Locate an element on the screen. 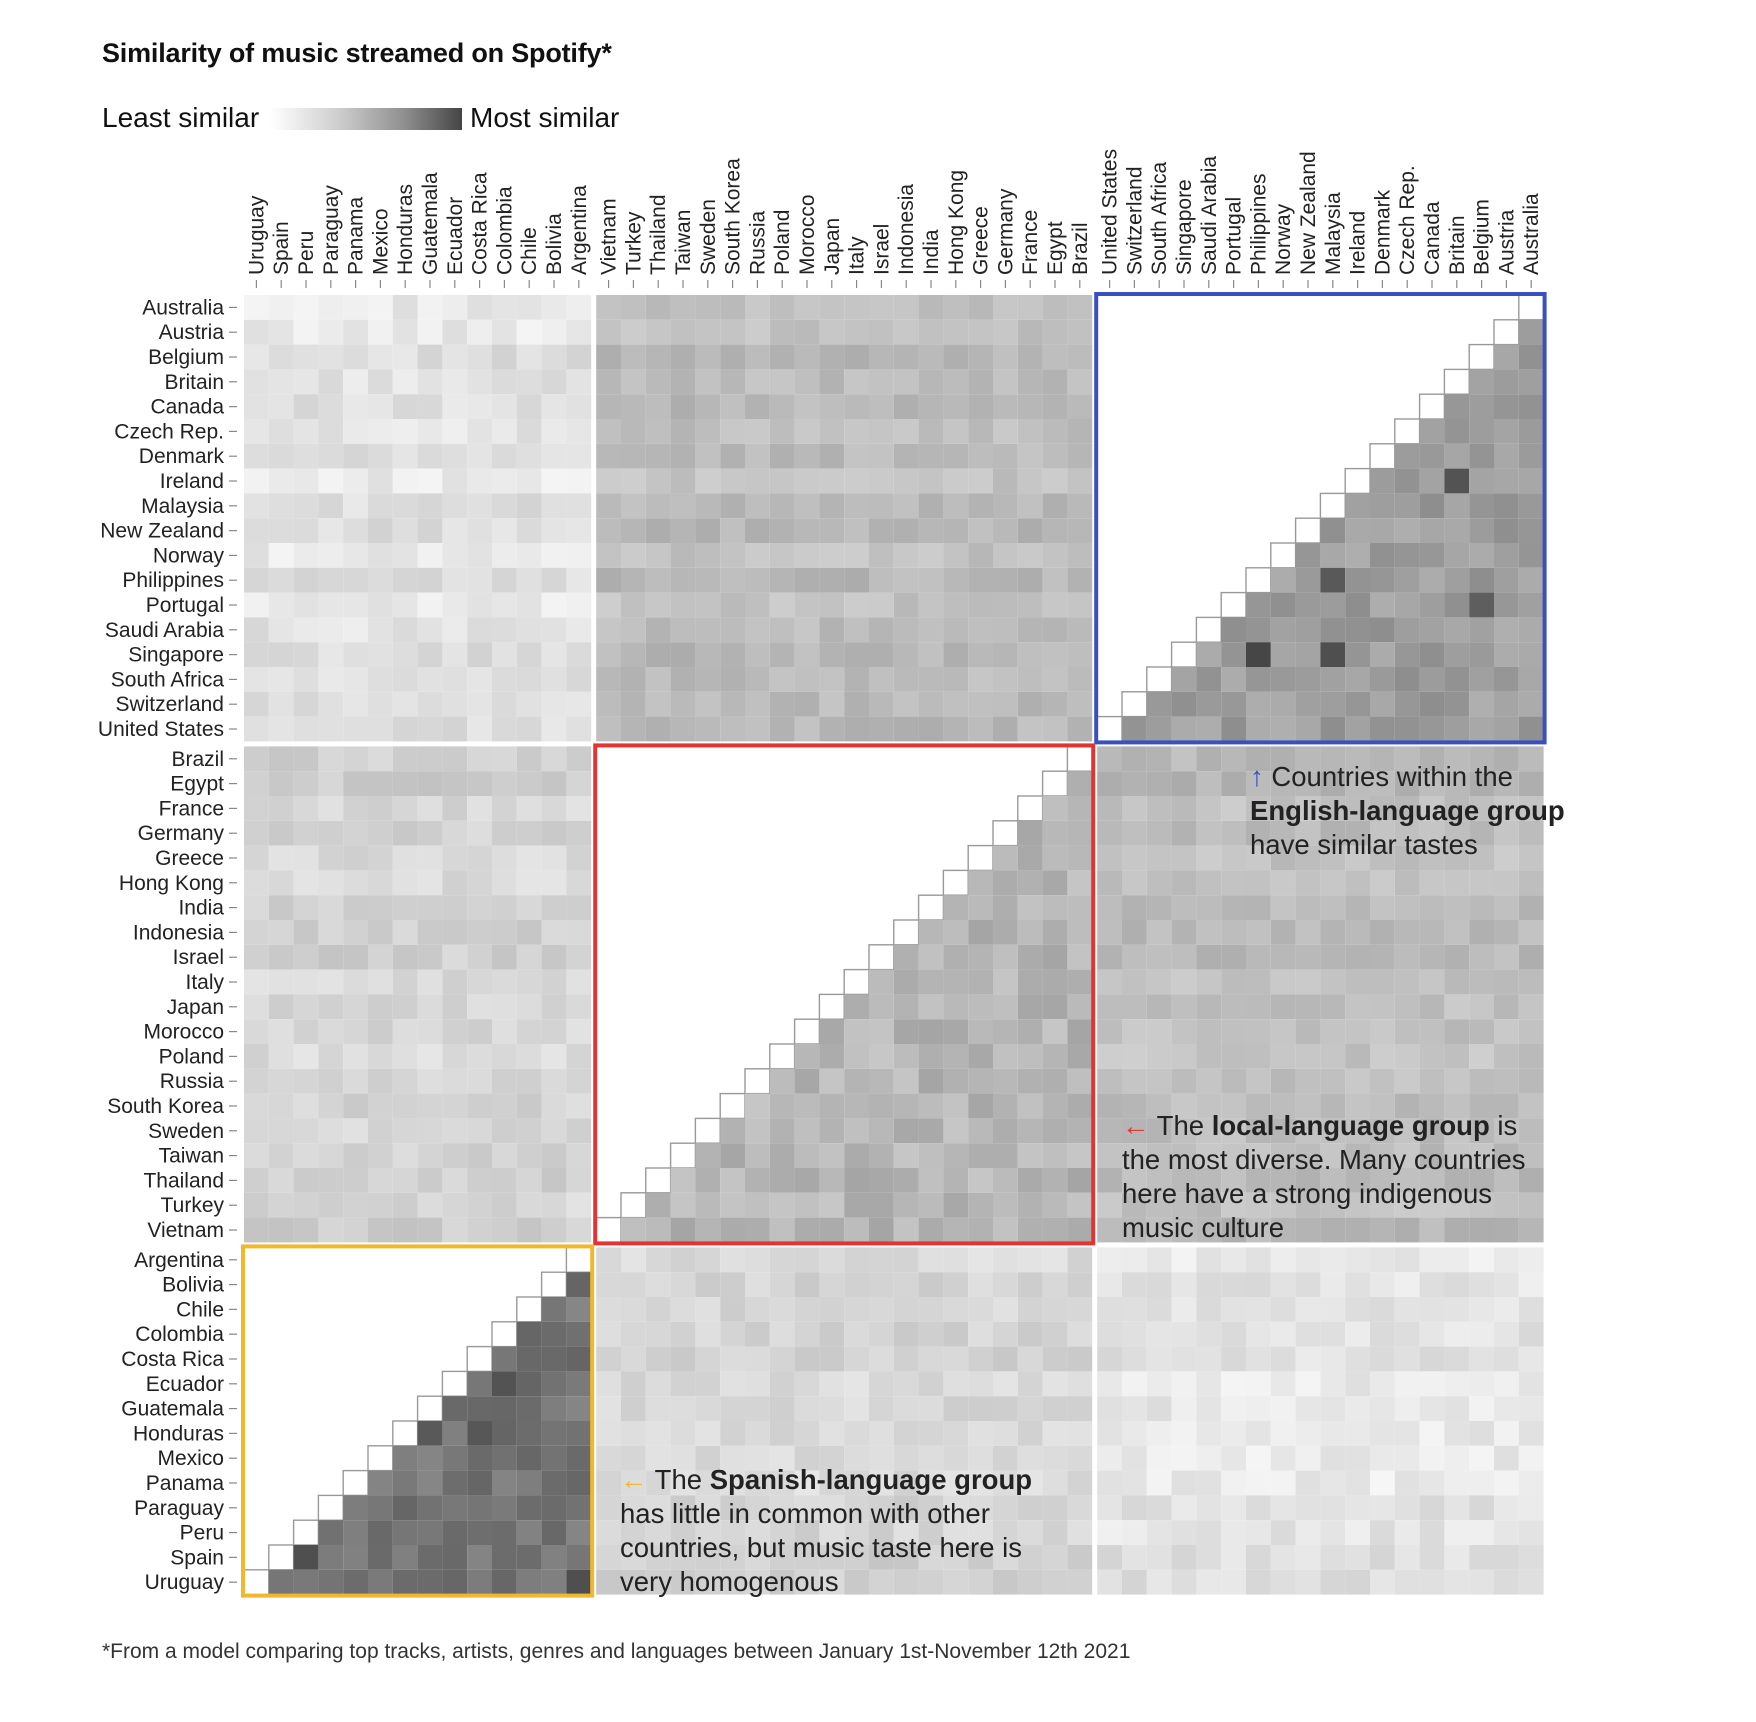 This screenshot has height=1722, width=1756. annotation-english-bold: English-language group is located at coordinates (1407, 810).